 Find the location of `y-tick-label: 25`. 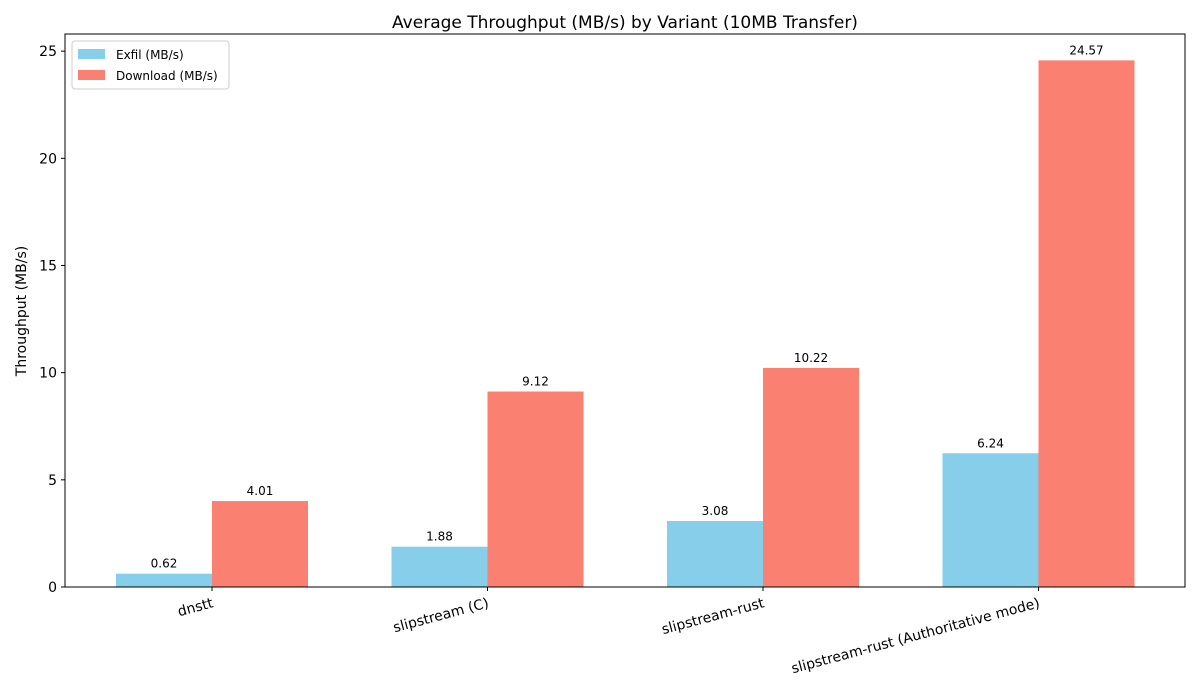

y-tick-label: 25 is located at coordinates (48, 52).